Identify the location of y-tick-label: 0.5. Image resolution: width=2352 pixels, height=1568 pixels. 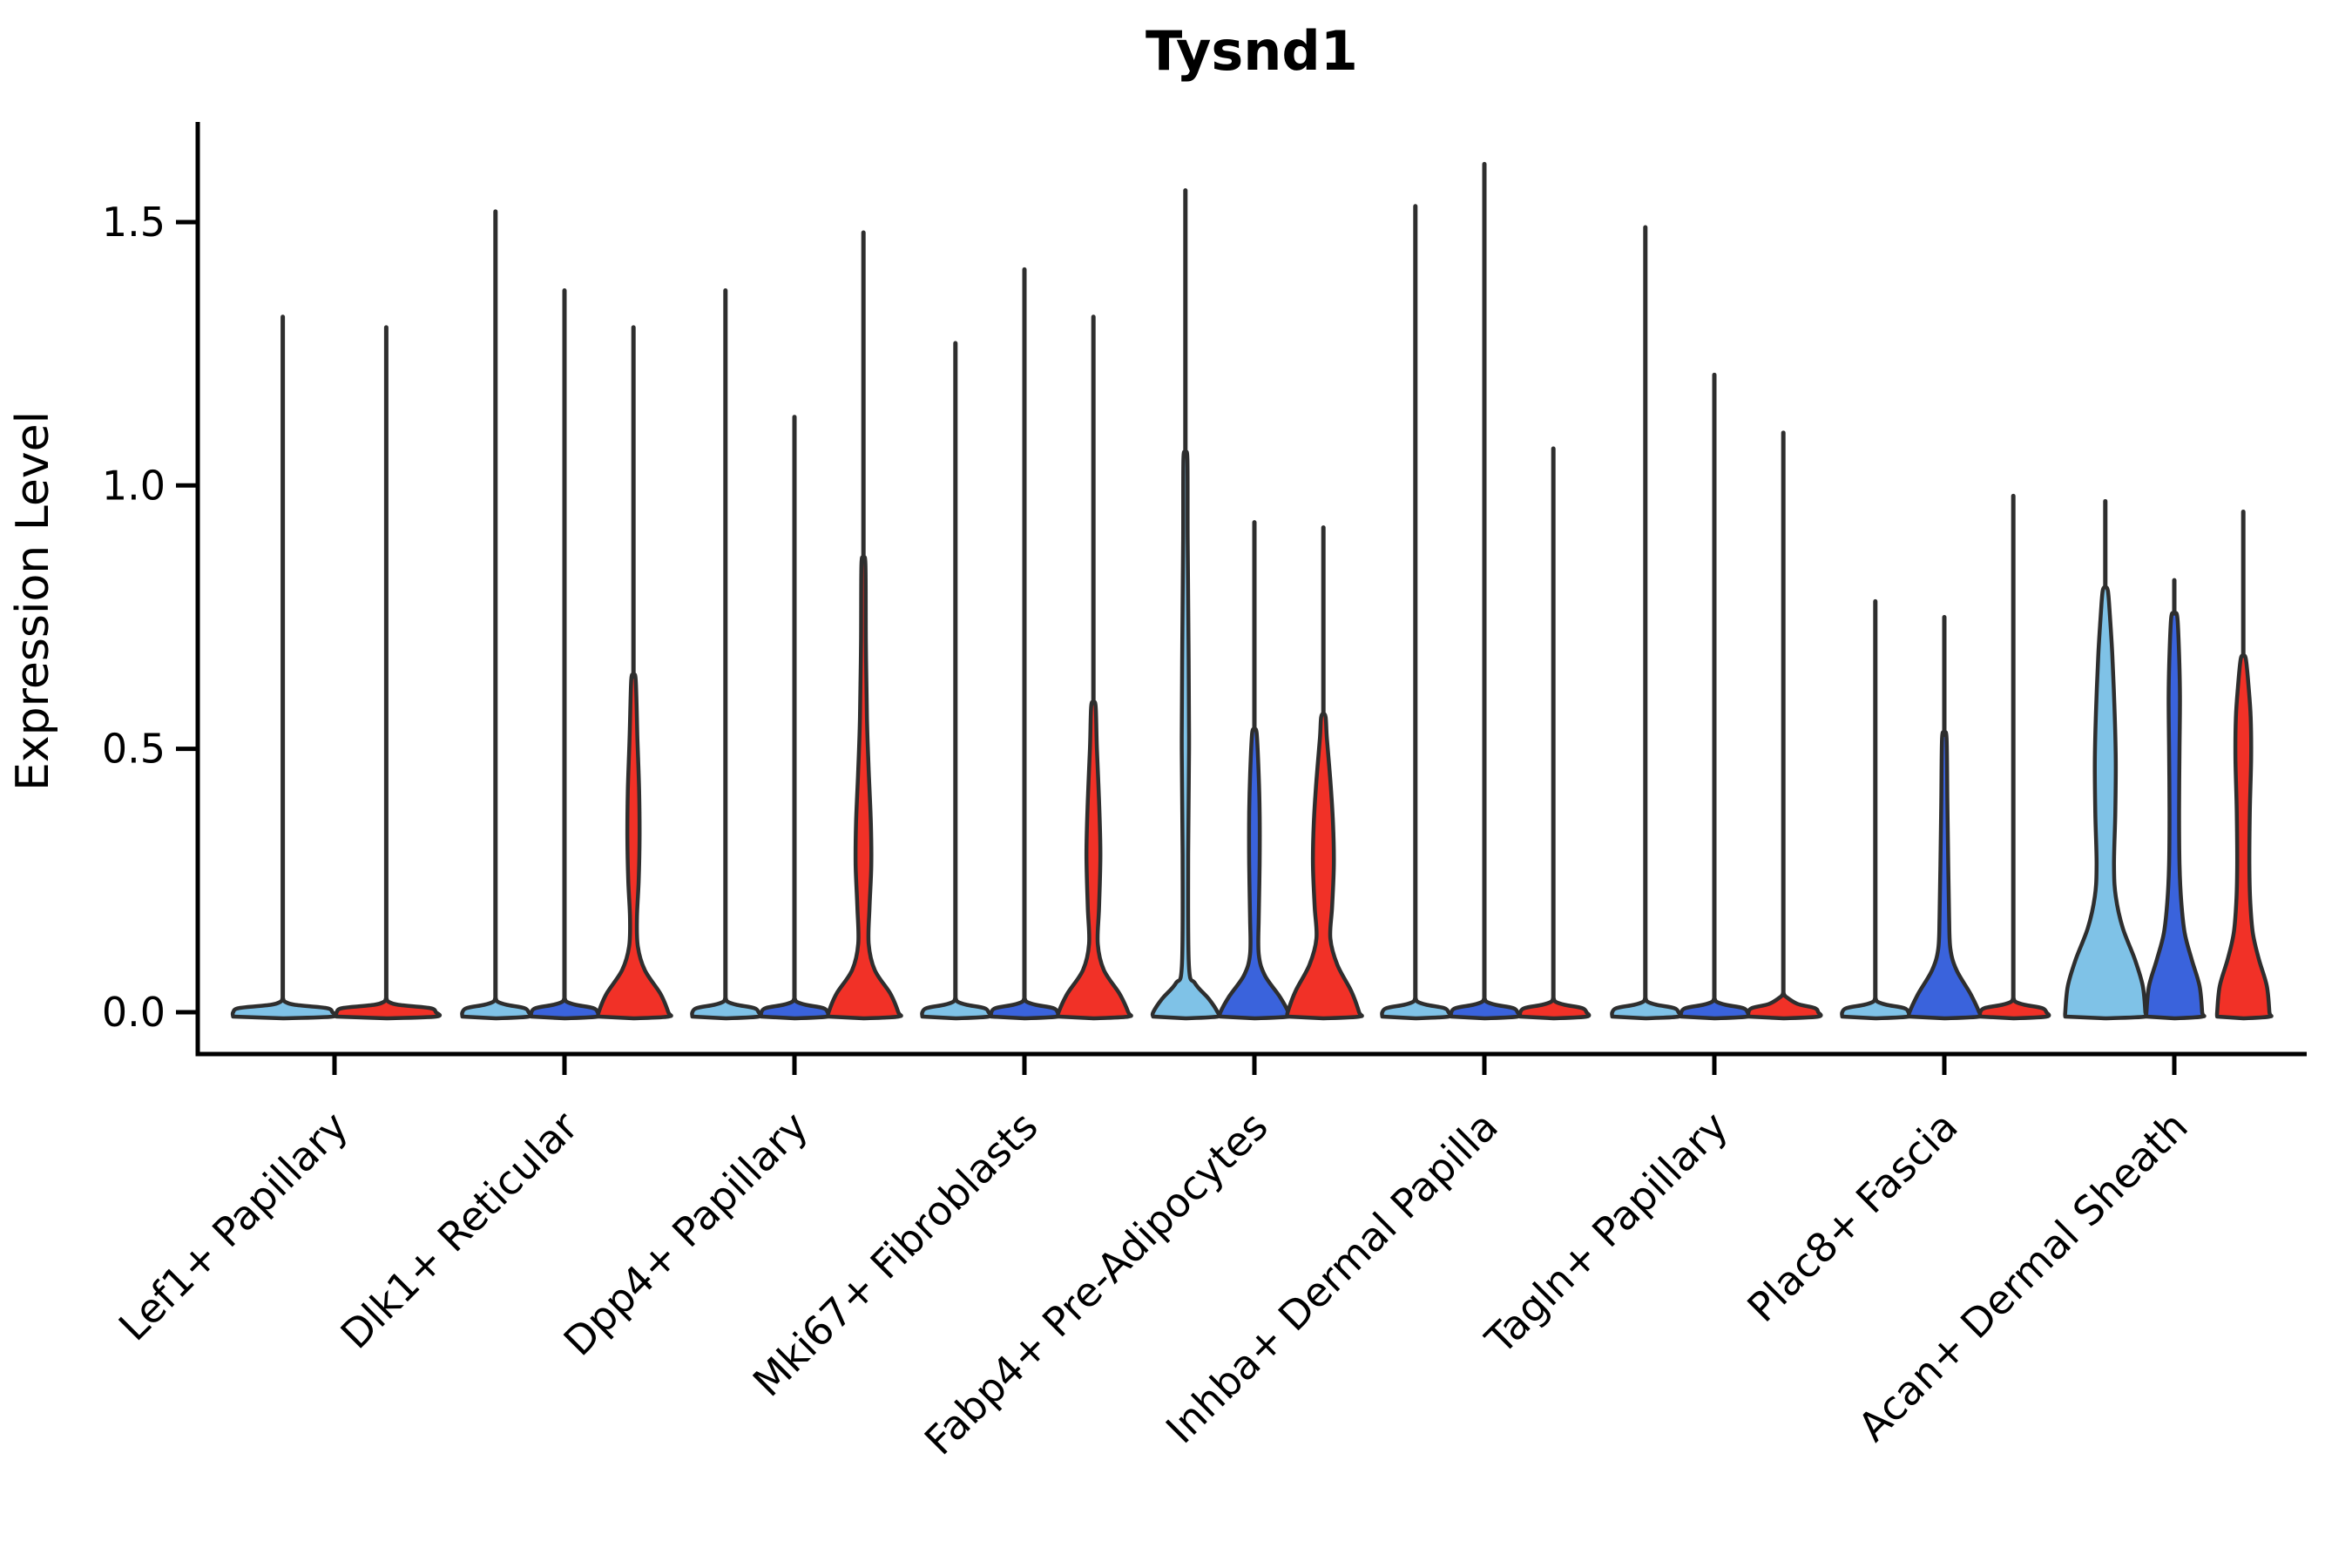
(134, 749).